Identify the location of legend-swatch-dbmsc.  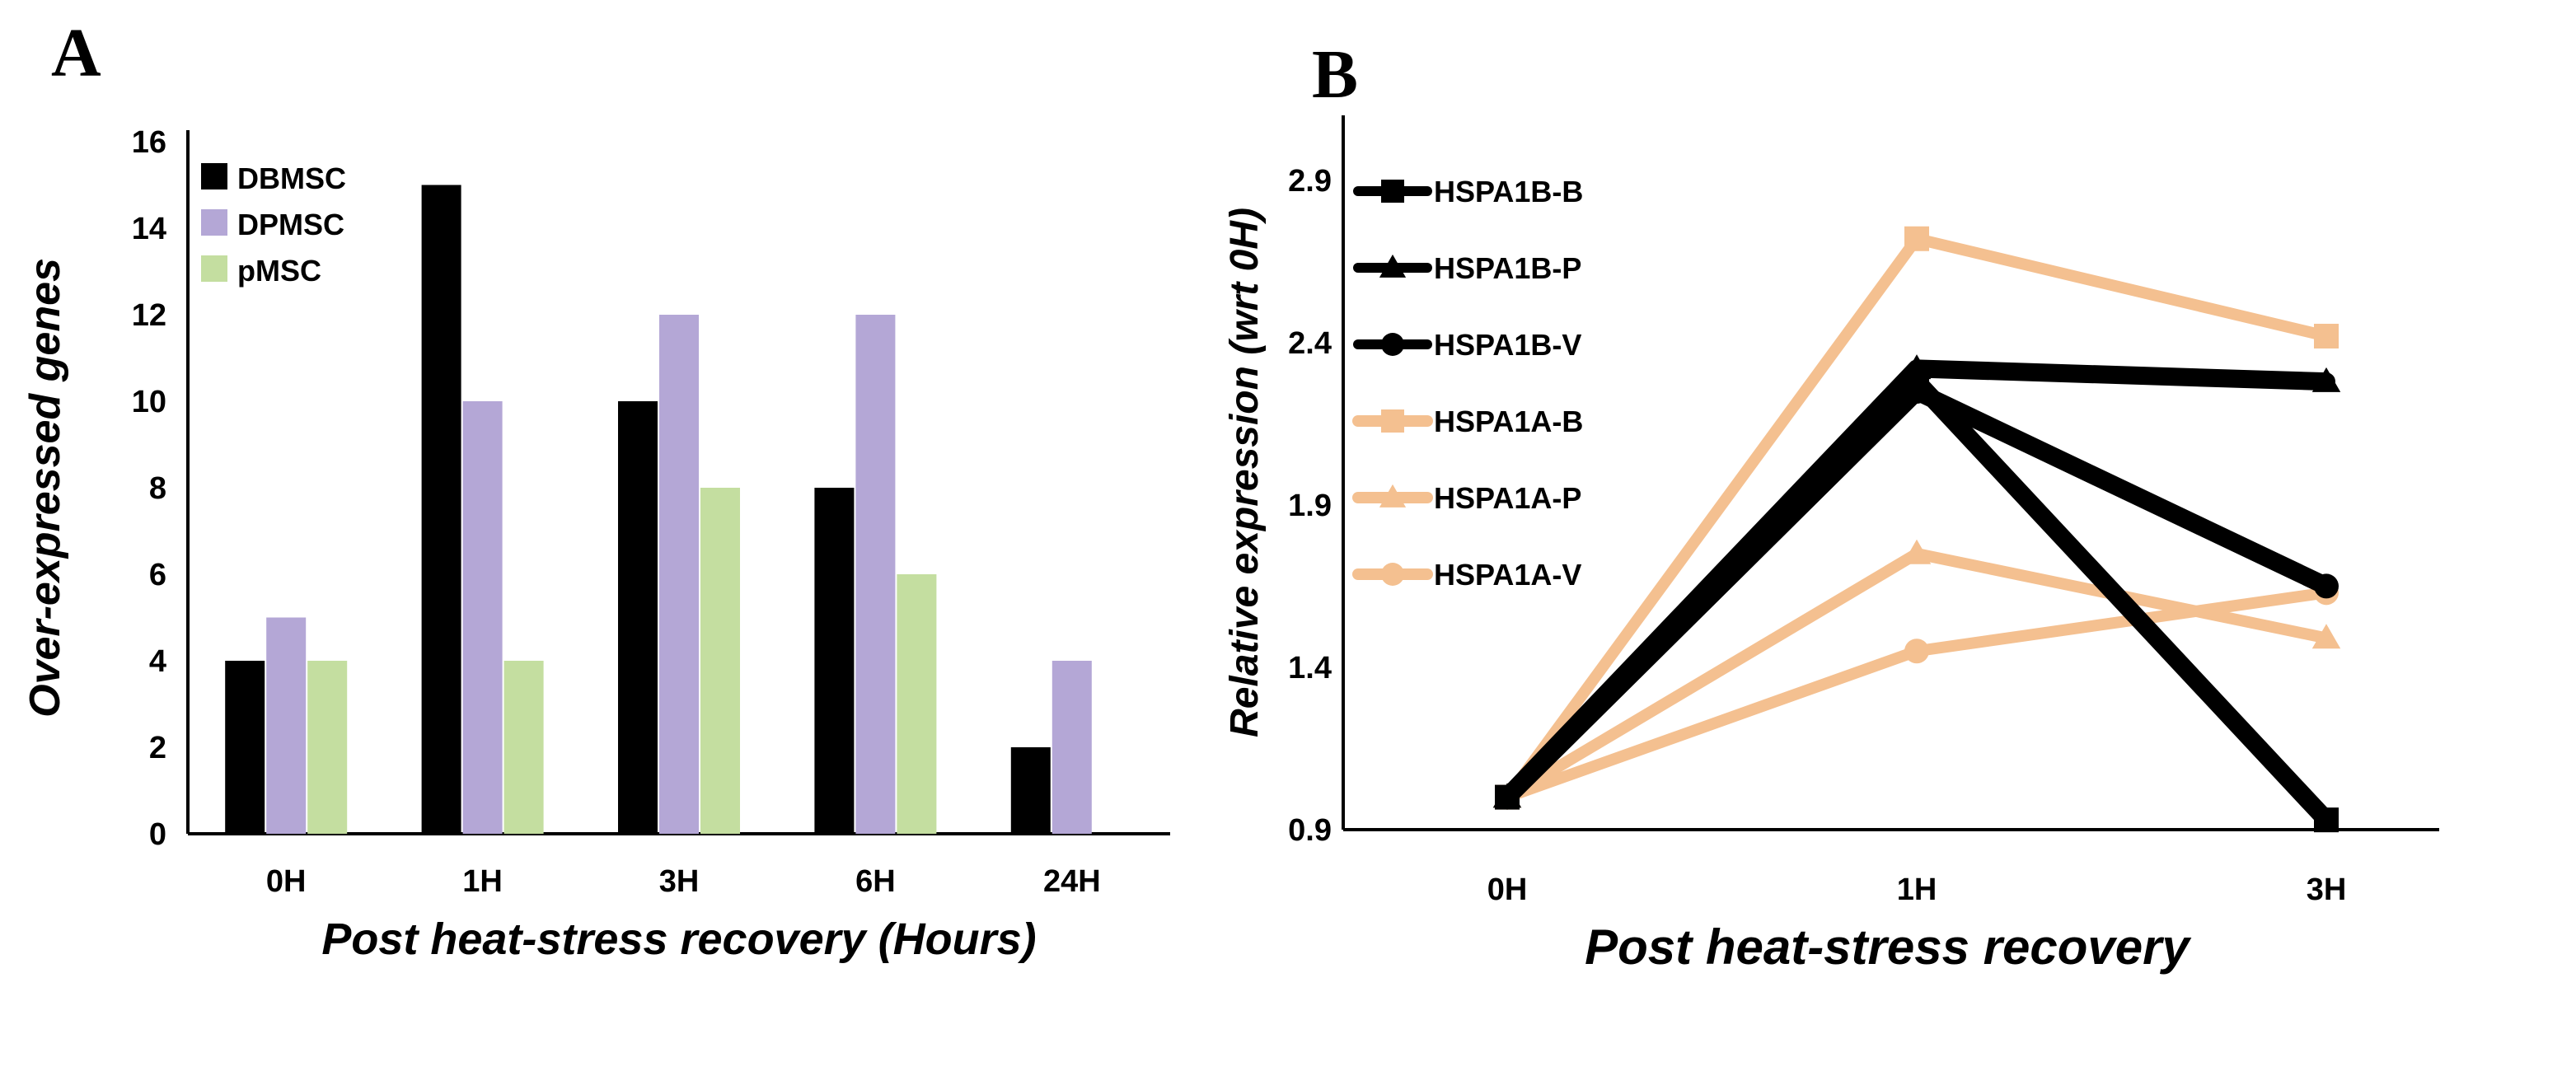
(214, 176).